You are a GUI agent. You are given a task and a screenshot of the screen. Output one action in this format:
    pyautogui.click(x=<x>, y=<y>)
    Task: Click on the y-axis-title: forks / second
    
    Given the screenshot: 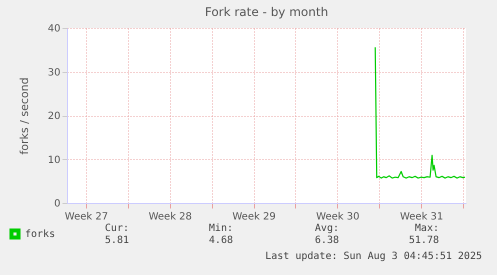 What is the action you would take?
    pyautogui.click(x=24, y=116)
    